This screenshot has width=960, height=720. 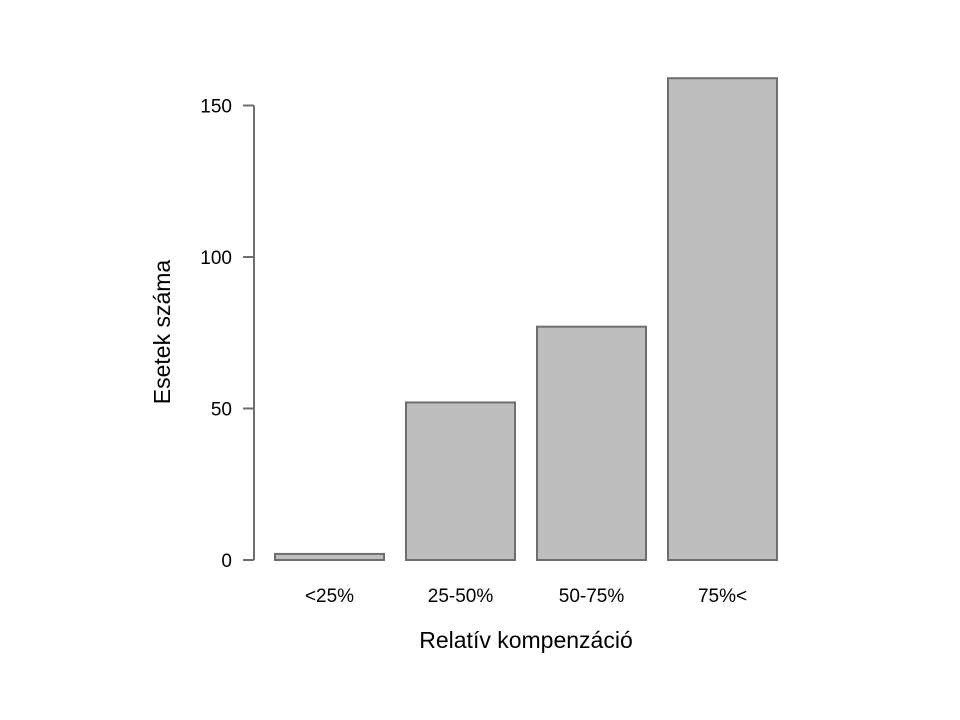 I want to click on x-tick-label: 25-50%, so click(x=461, y=596).